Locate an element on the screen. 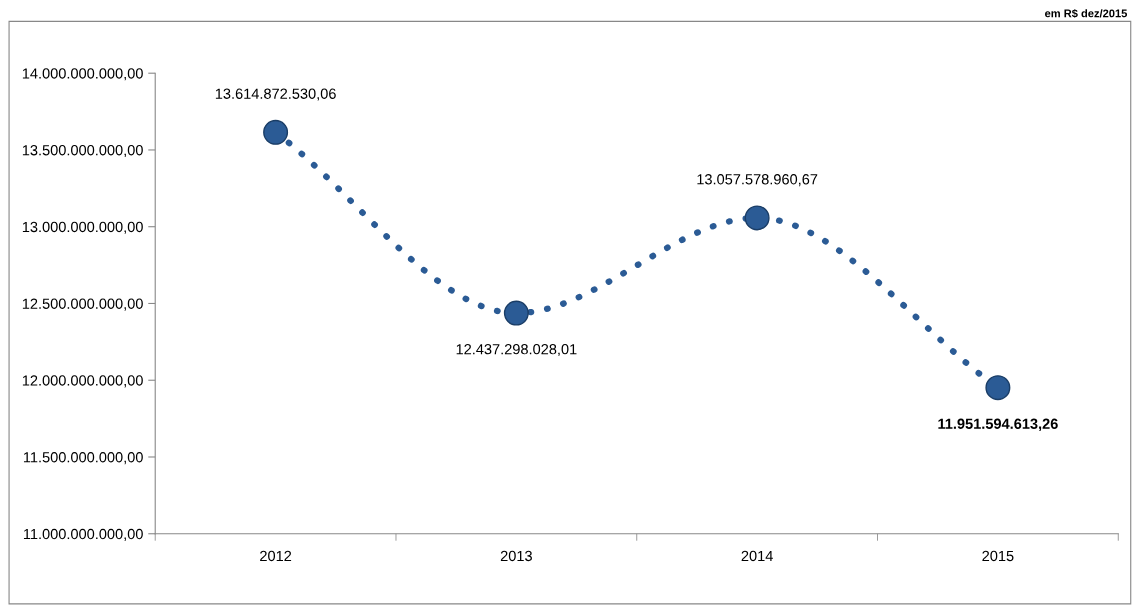 The image size is (1133, 610). y-tick-label: 12.500.000.000,00 is located at coordinates (82, 304).